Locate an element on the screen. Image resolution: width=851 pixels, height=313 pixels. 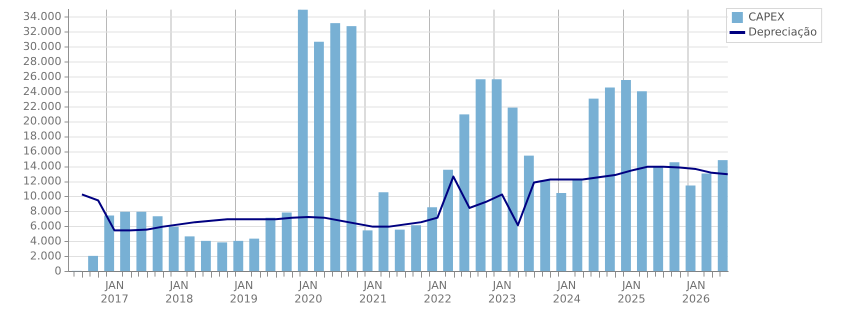
x-tick-label: JAN 2019 is located at coordinates (244, 292).